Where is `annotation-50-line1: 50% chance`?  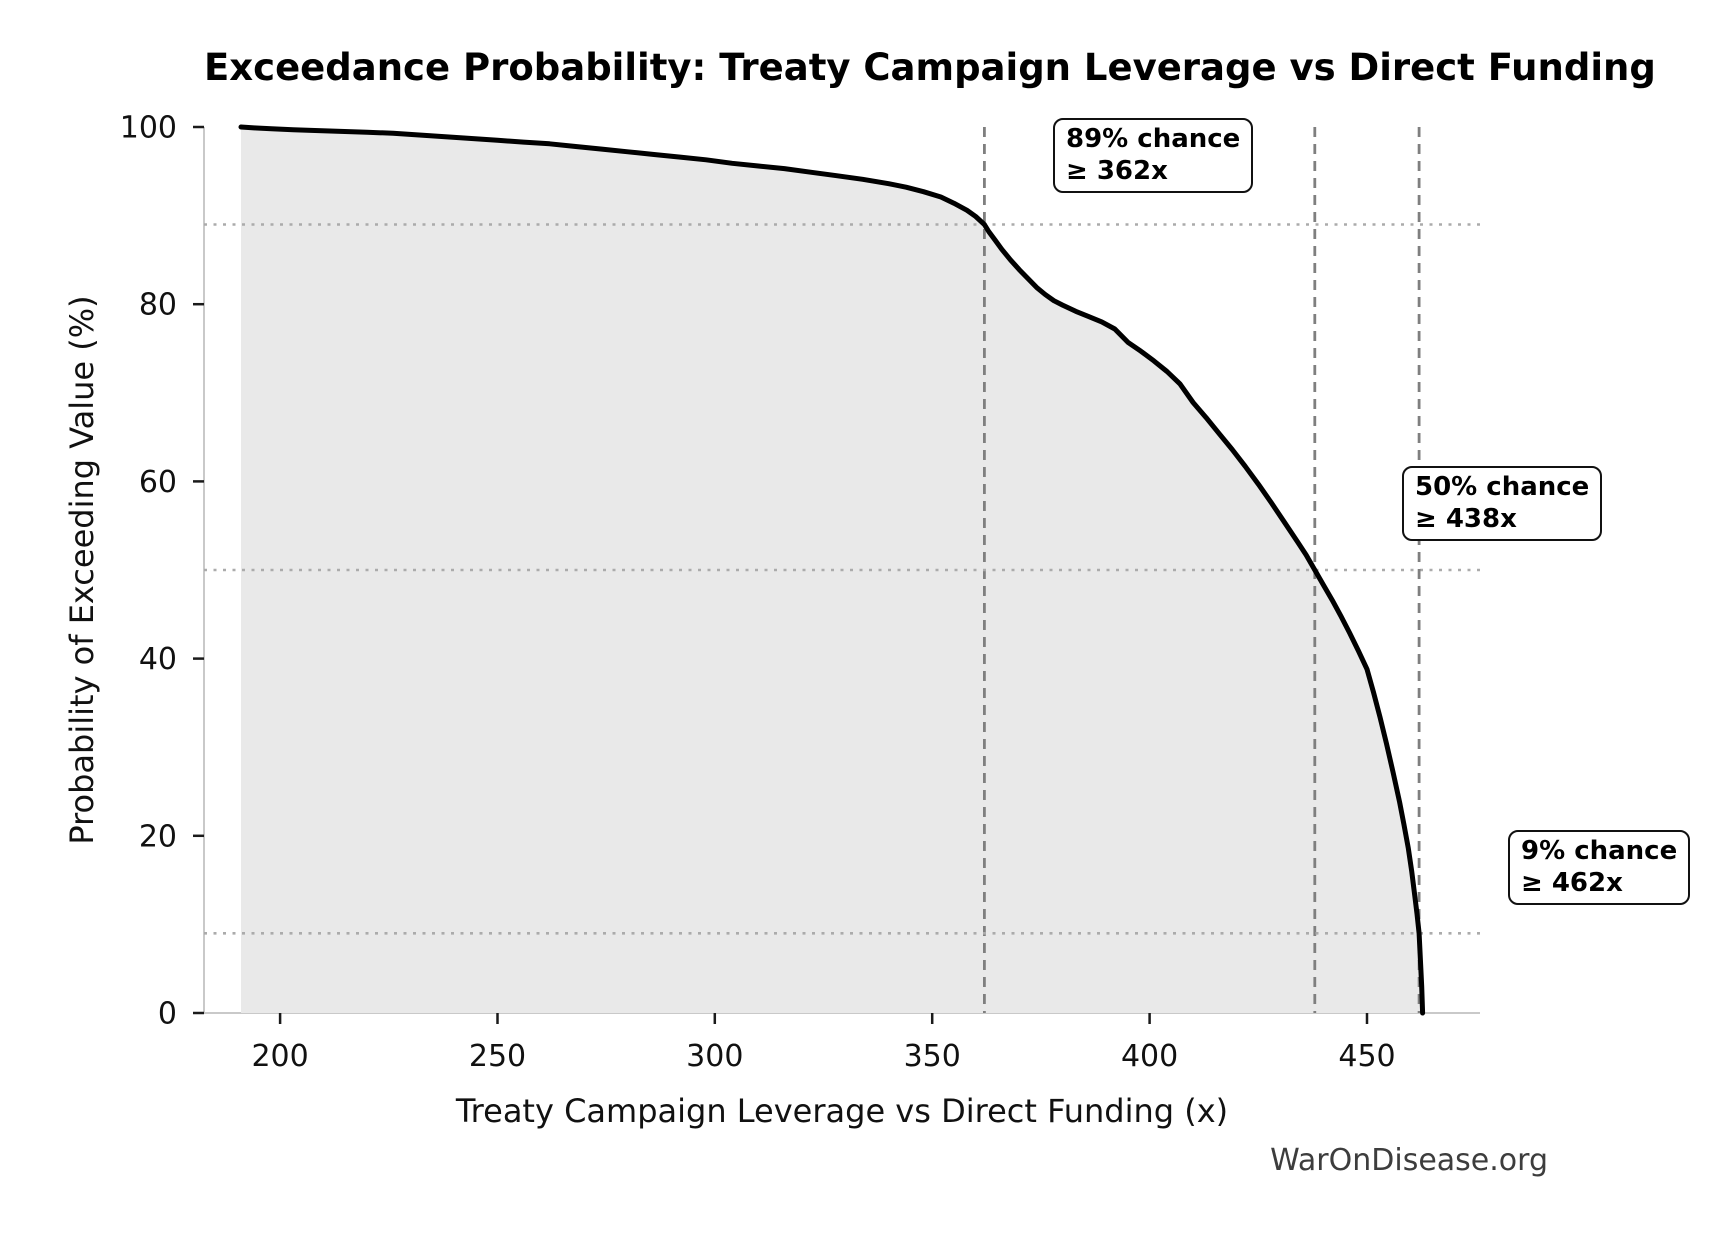
annotation-50-line1: 50% chance is located at coordinates (1502, 487).